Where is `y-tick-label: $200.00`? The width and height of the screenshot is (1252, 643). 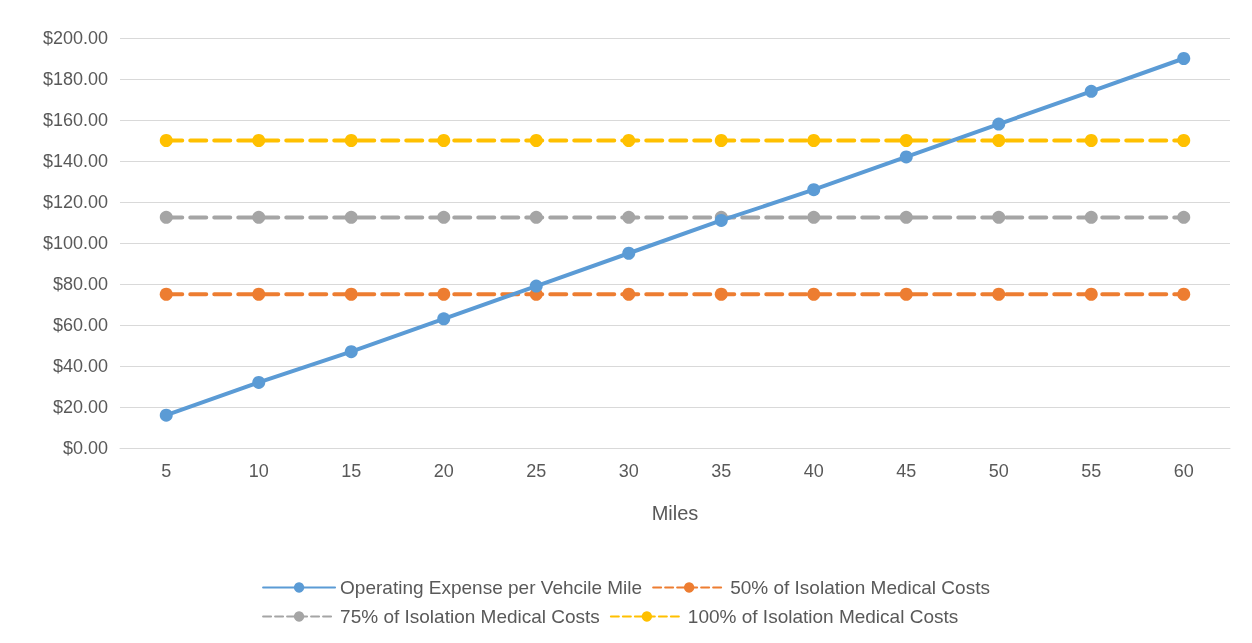
y-tick-label: $200.00 is located at coordinates (75, 38).